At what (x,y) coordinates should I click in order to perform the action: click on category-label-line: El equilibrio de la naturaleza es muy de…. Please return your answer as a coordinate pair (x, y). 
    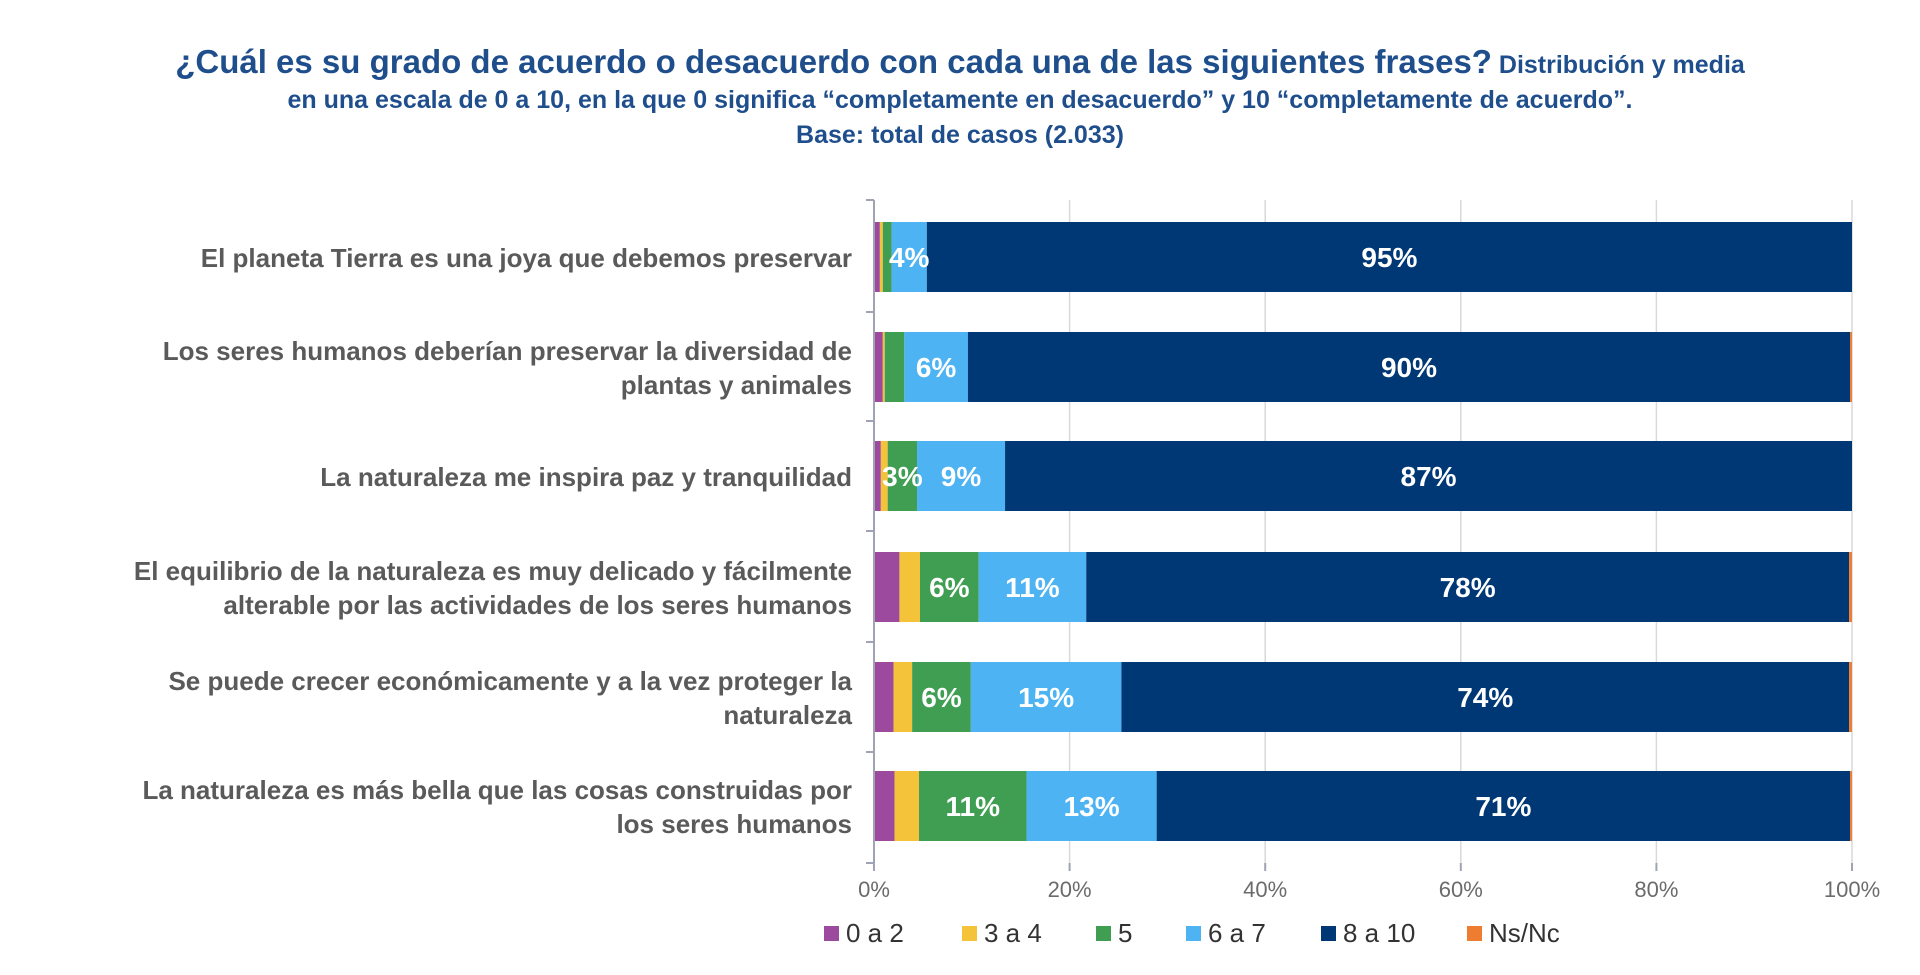
    Looking at the image, I should click on (493, 571).